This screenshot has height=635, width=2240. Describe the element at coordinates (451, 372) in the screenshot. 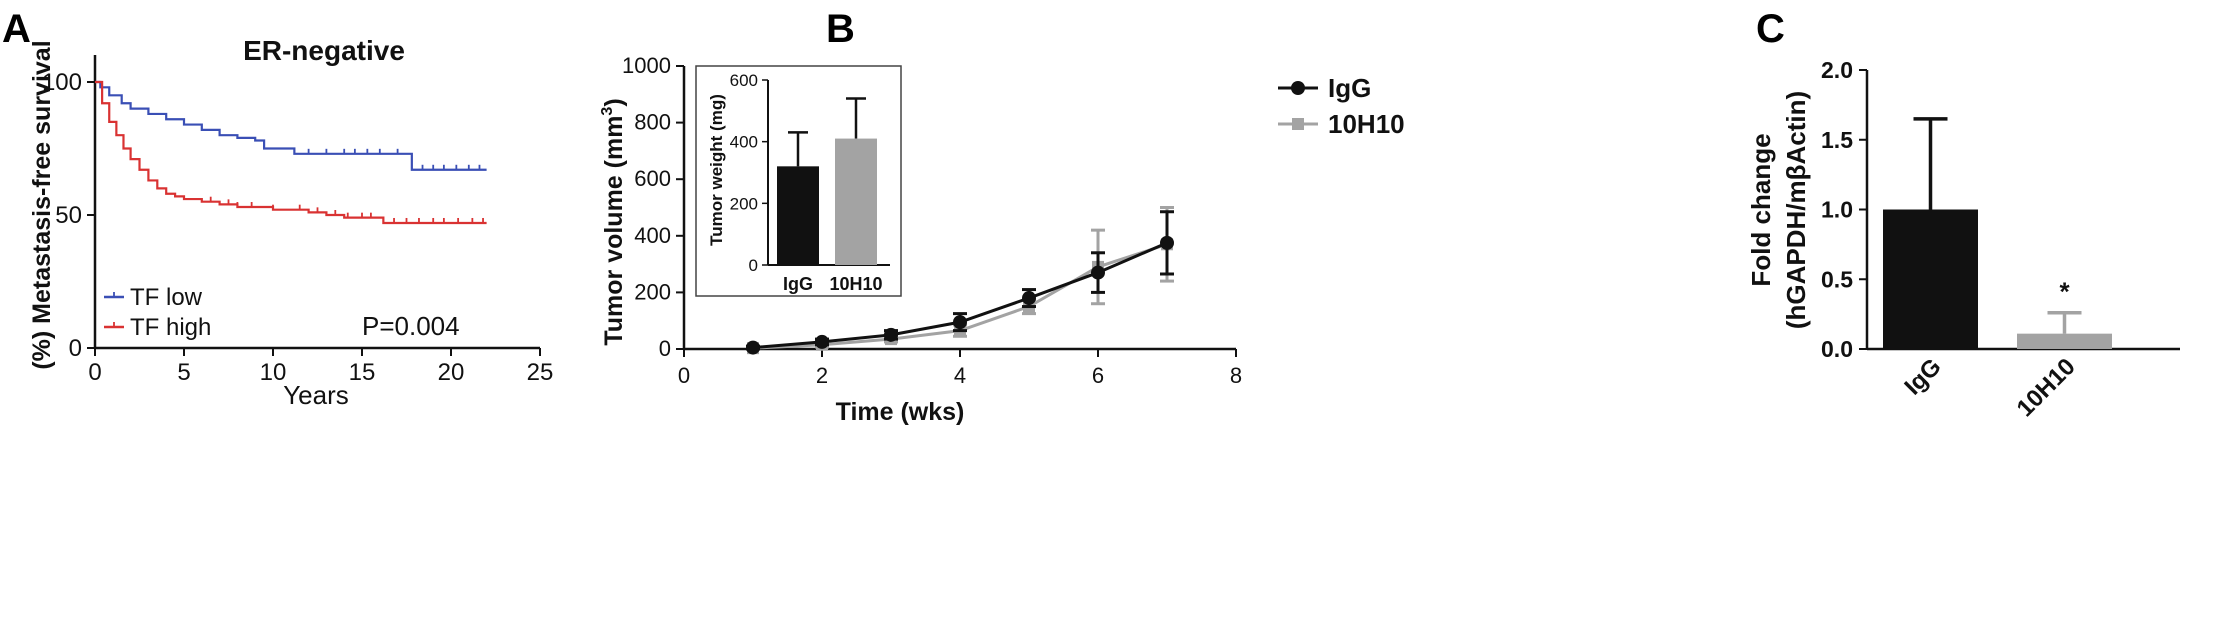

I see `x-tick-label-a: 20` at that location.